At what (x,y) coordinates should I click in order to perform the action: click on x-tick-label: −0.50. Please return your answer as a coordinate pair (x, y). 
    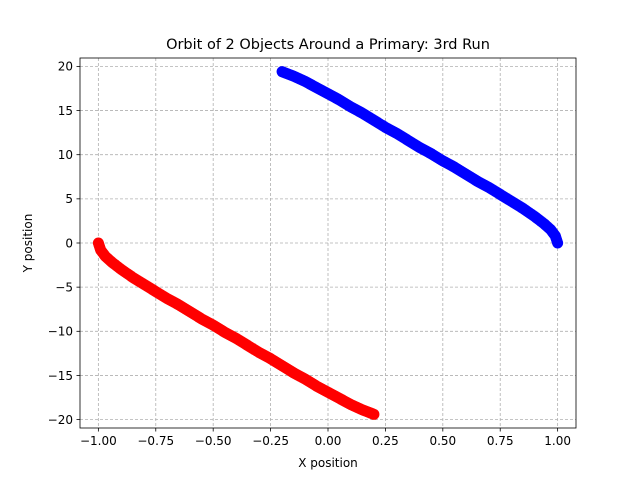
    Looking at the image, I should click on (213, 441).